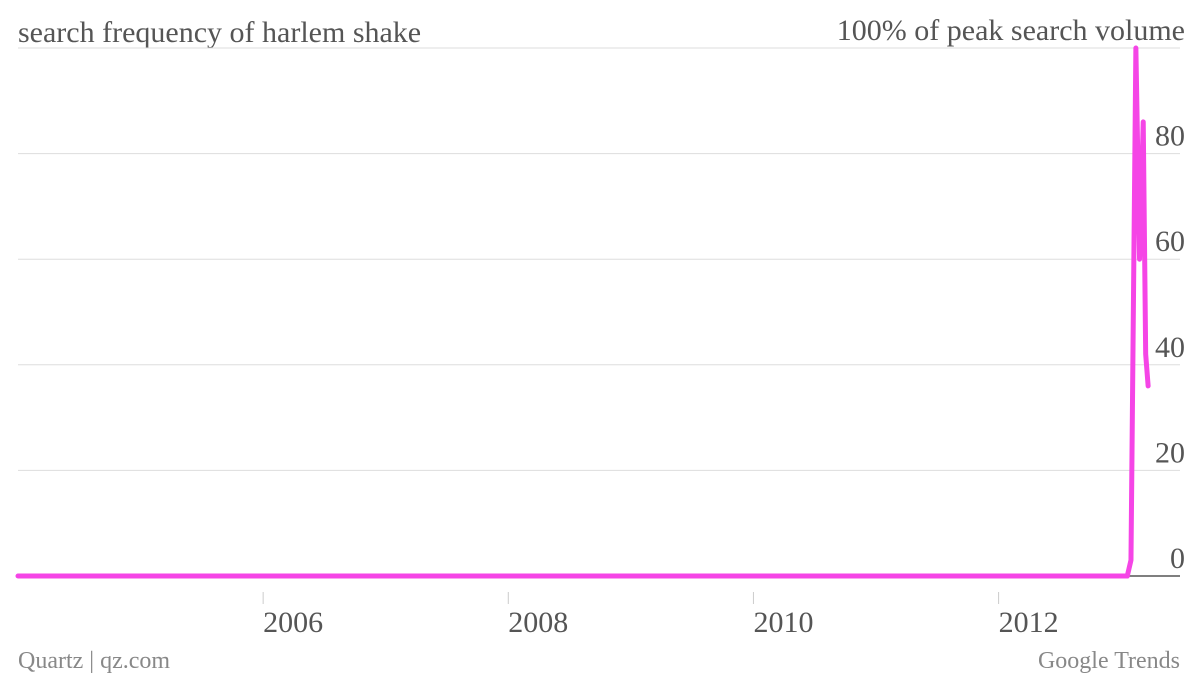 The width and height of the screenshot is (1200, 676). I want to click on x-tick-label: 2008, so click(538, 622).